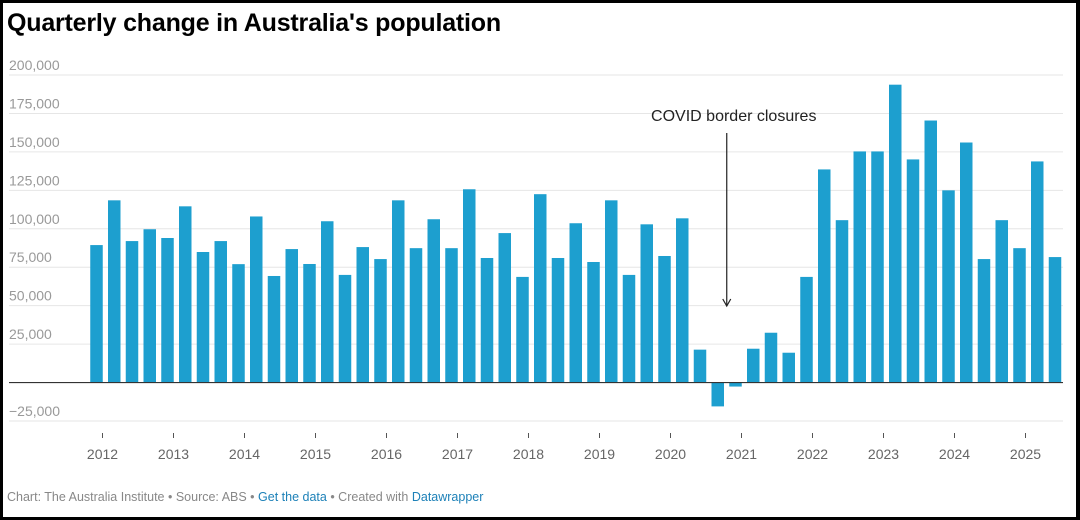 The image size is (1080, 520). Describe the element at coordinates (34, 411) in the screenshot. I see `y-tick-label: −25,000` at that location.